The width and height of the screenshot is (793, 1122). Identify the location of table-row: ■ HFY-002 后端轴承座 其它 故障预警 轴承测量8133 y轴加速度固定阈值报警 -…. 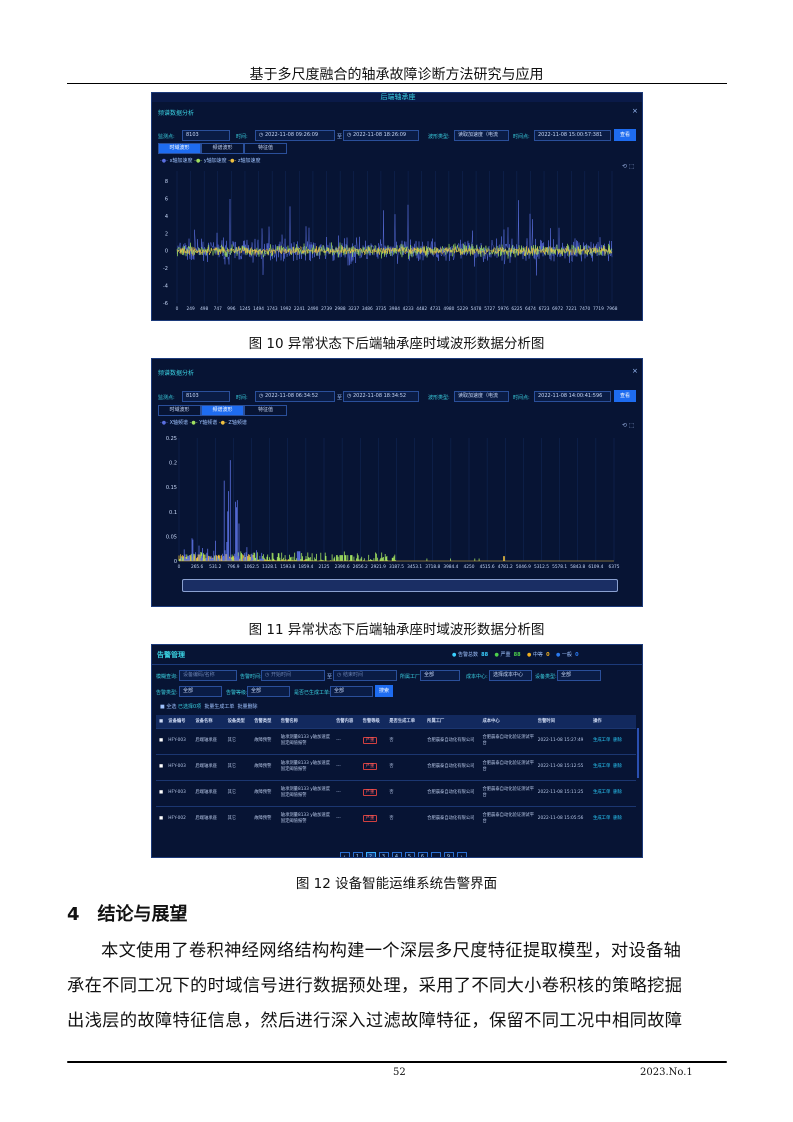
(396, 818).